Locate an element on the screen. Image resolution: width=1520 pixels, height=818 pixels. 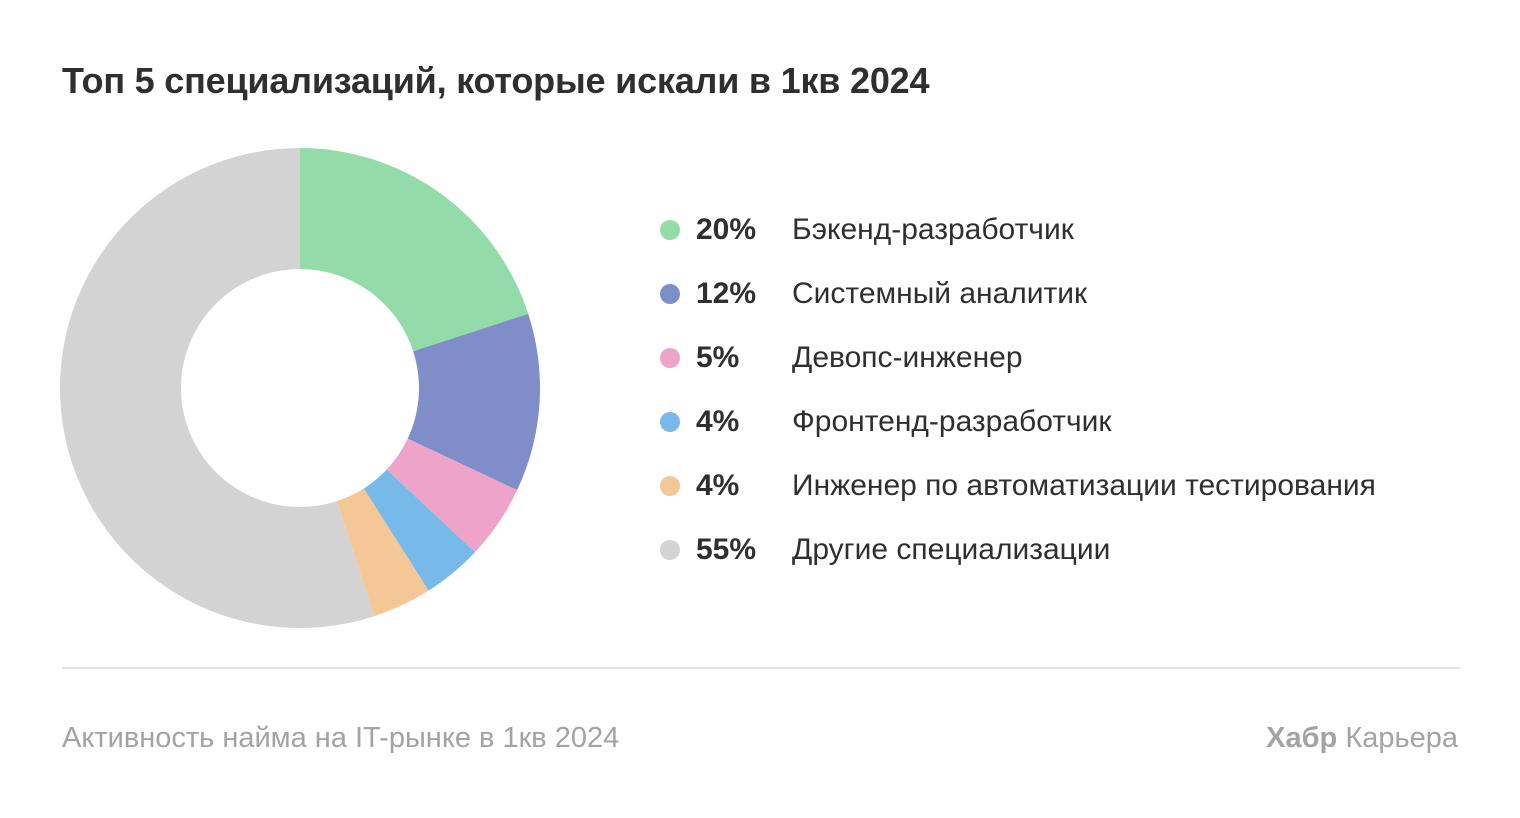
footer-caption: Активность найма на IT-рынке в 1кв 2024 is located at coordinates (341, 738).